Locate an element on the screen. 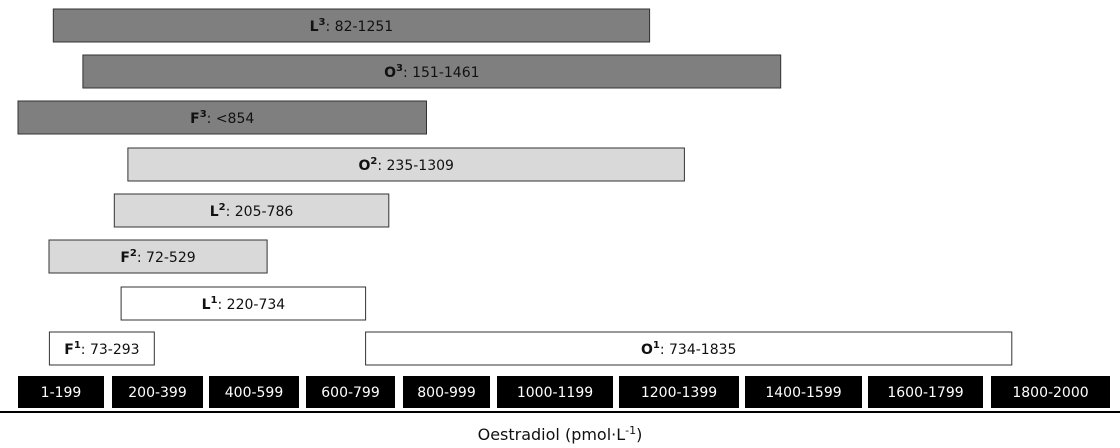 Image resolution: width=1120 pixels, height=448 pixels. x-axis-label-sup: -1 is located at coordinates (630, 430).